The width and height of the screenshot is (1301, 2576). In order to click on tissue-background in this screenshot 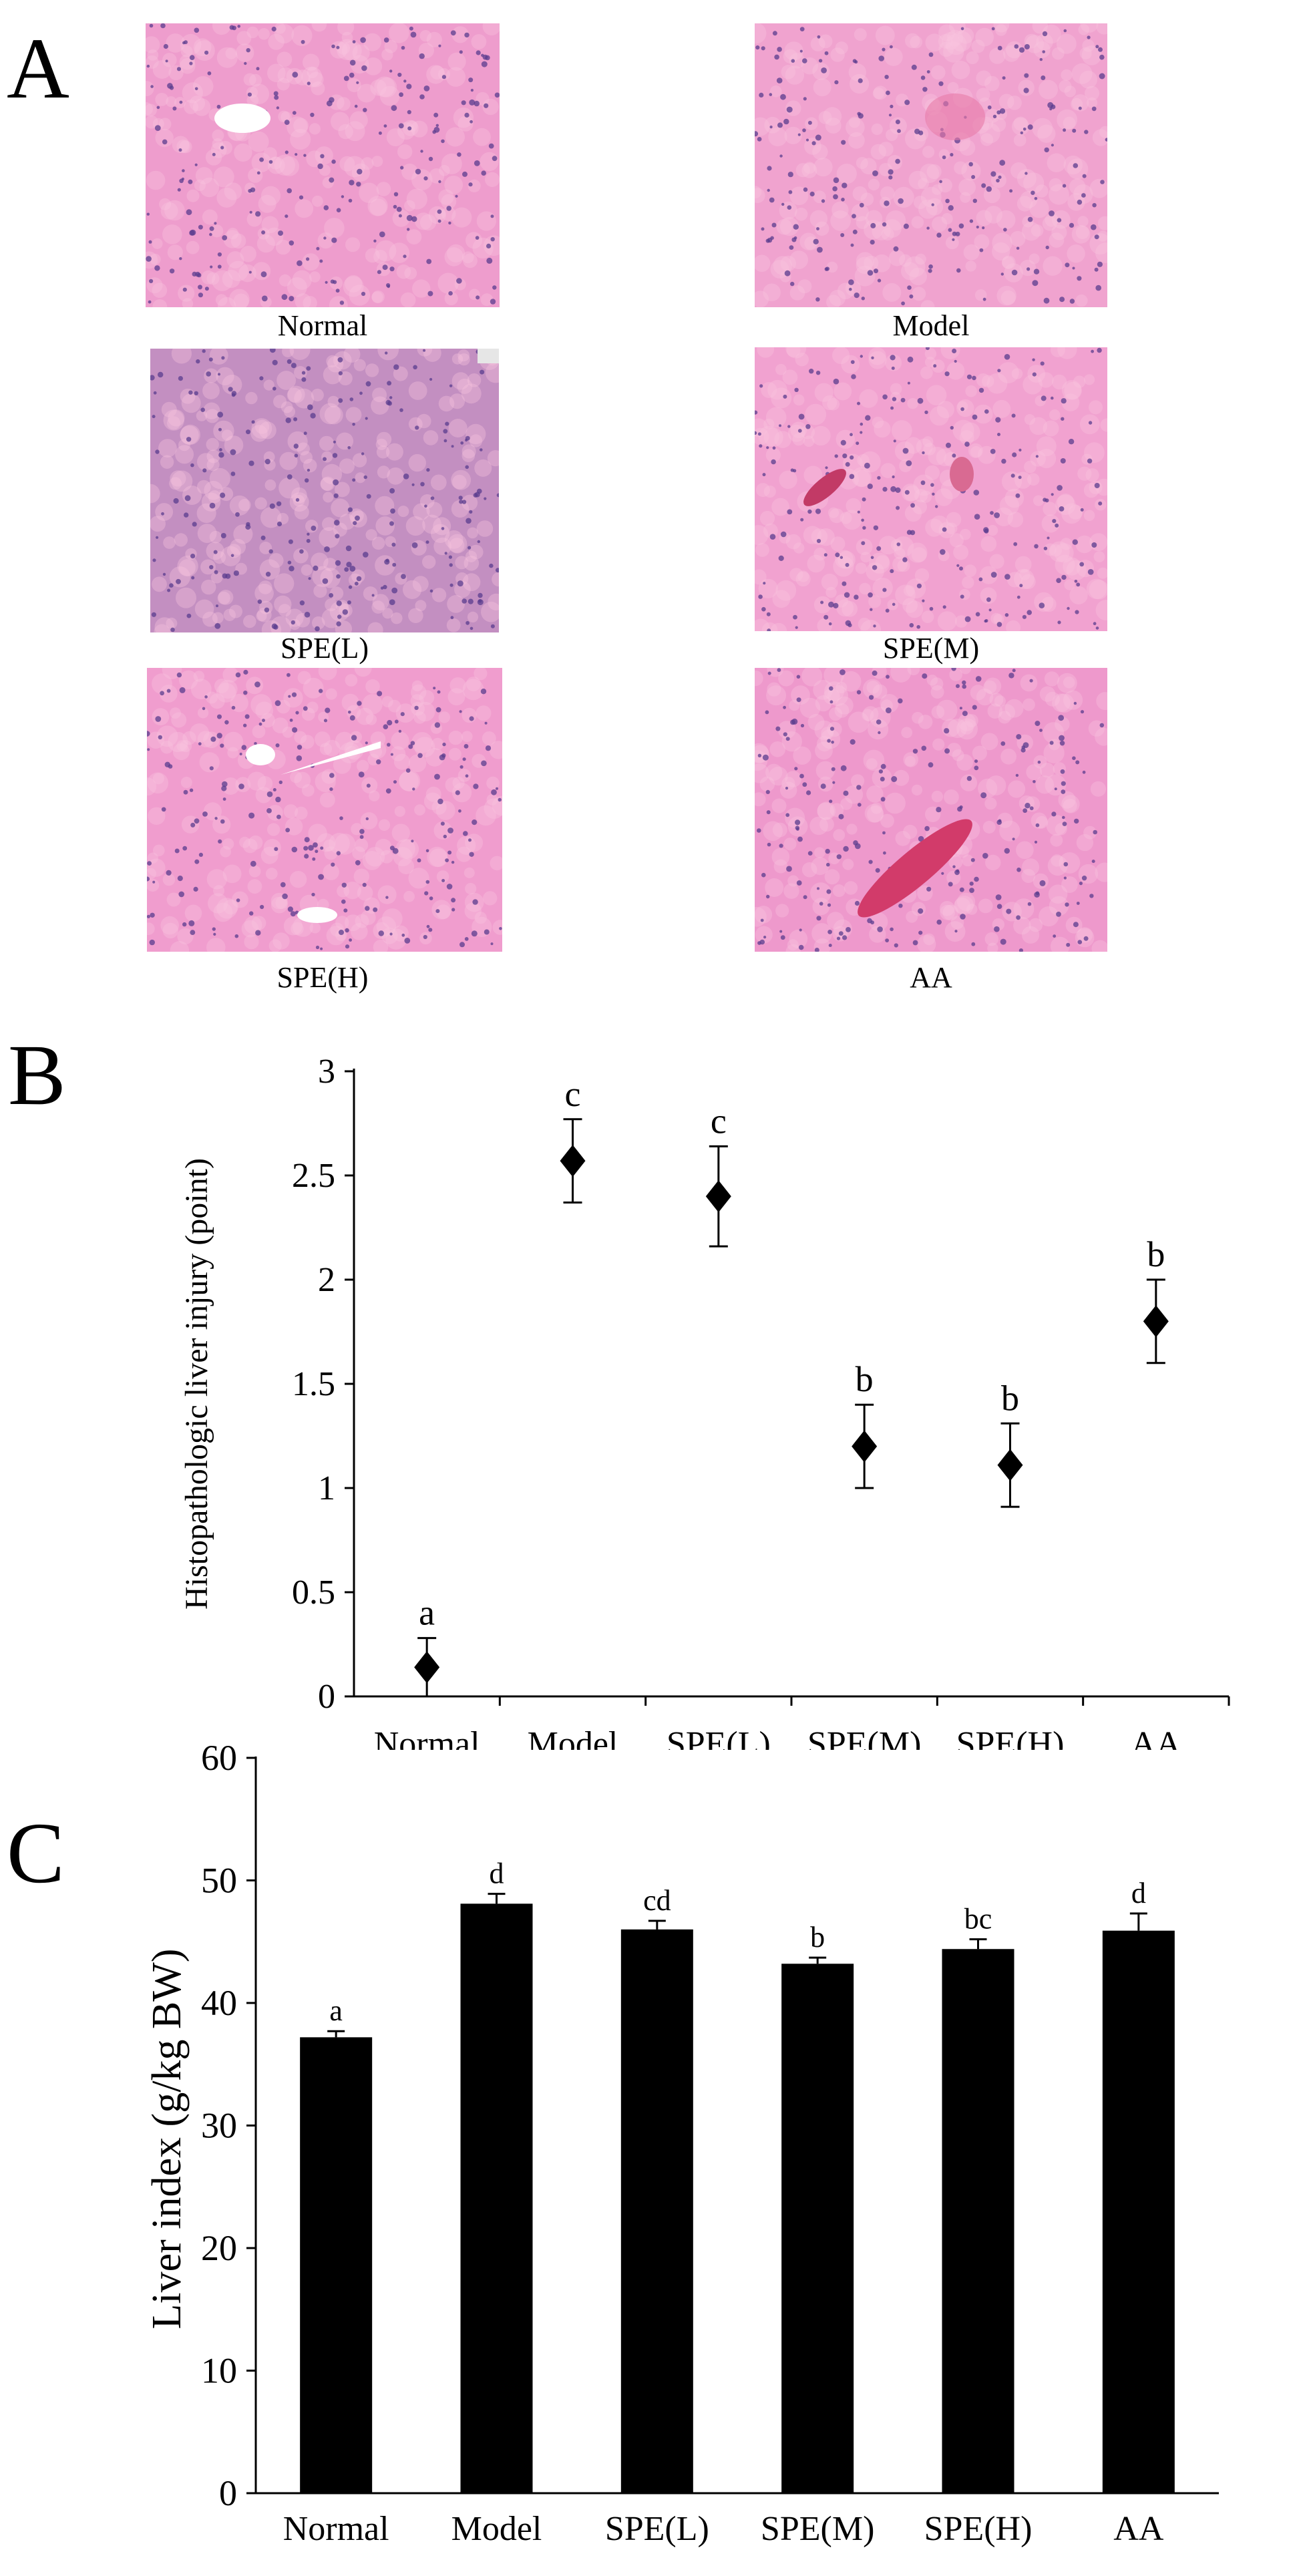, I will do `click(324, 490)`.